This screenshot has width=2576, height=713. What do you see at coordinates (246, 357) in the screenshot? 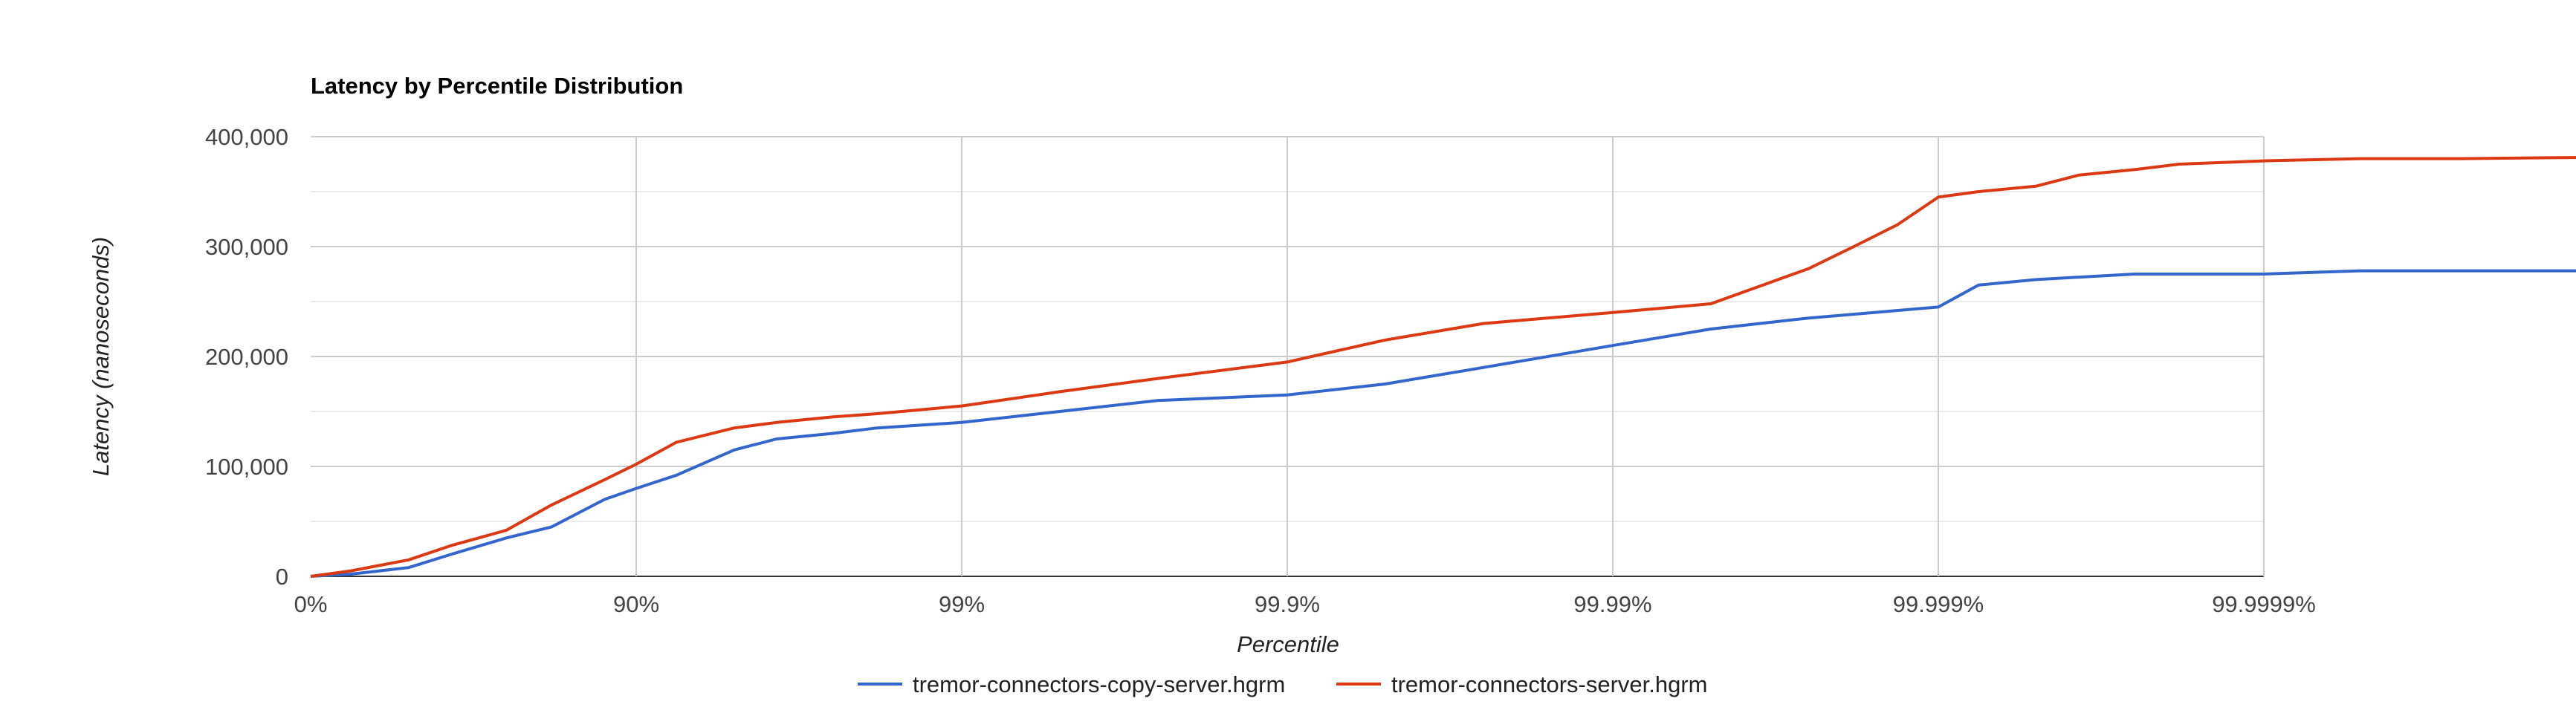
I see `y-tick-label: 200,000` at bounding box center [246, 357].